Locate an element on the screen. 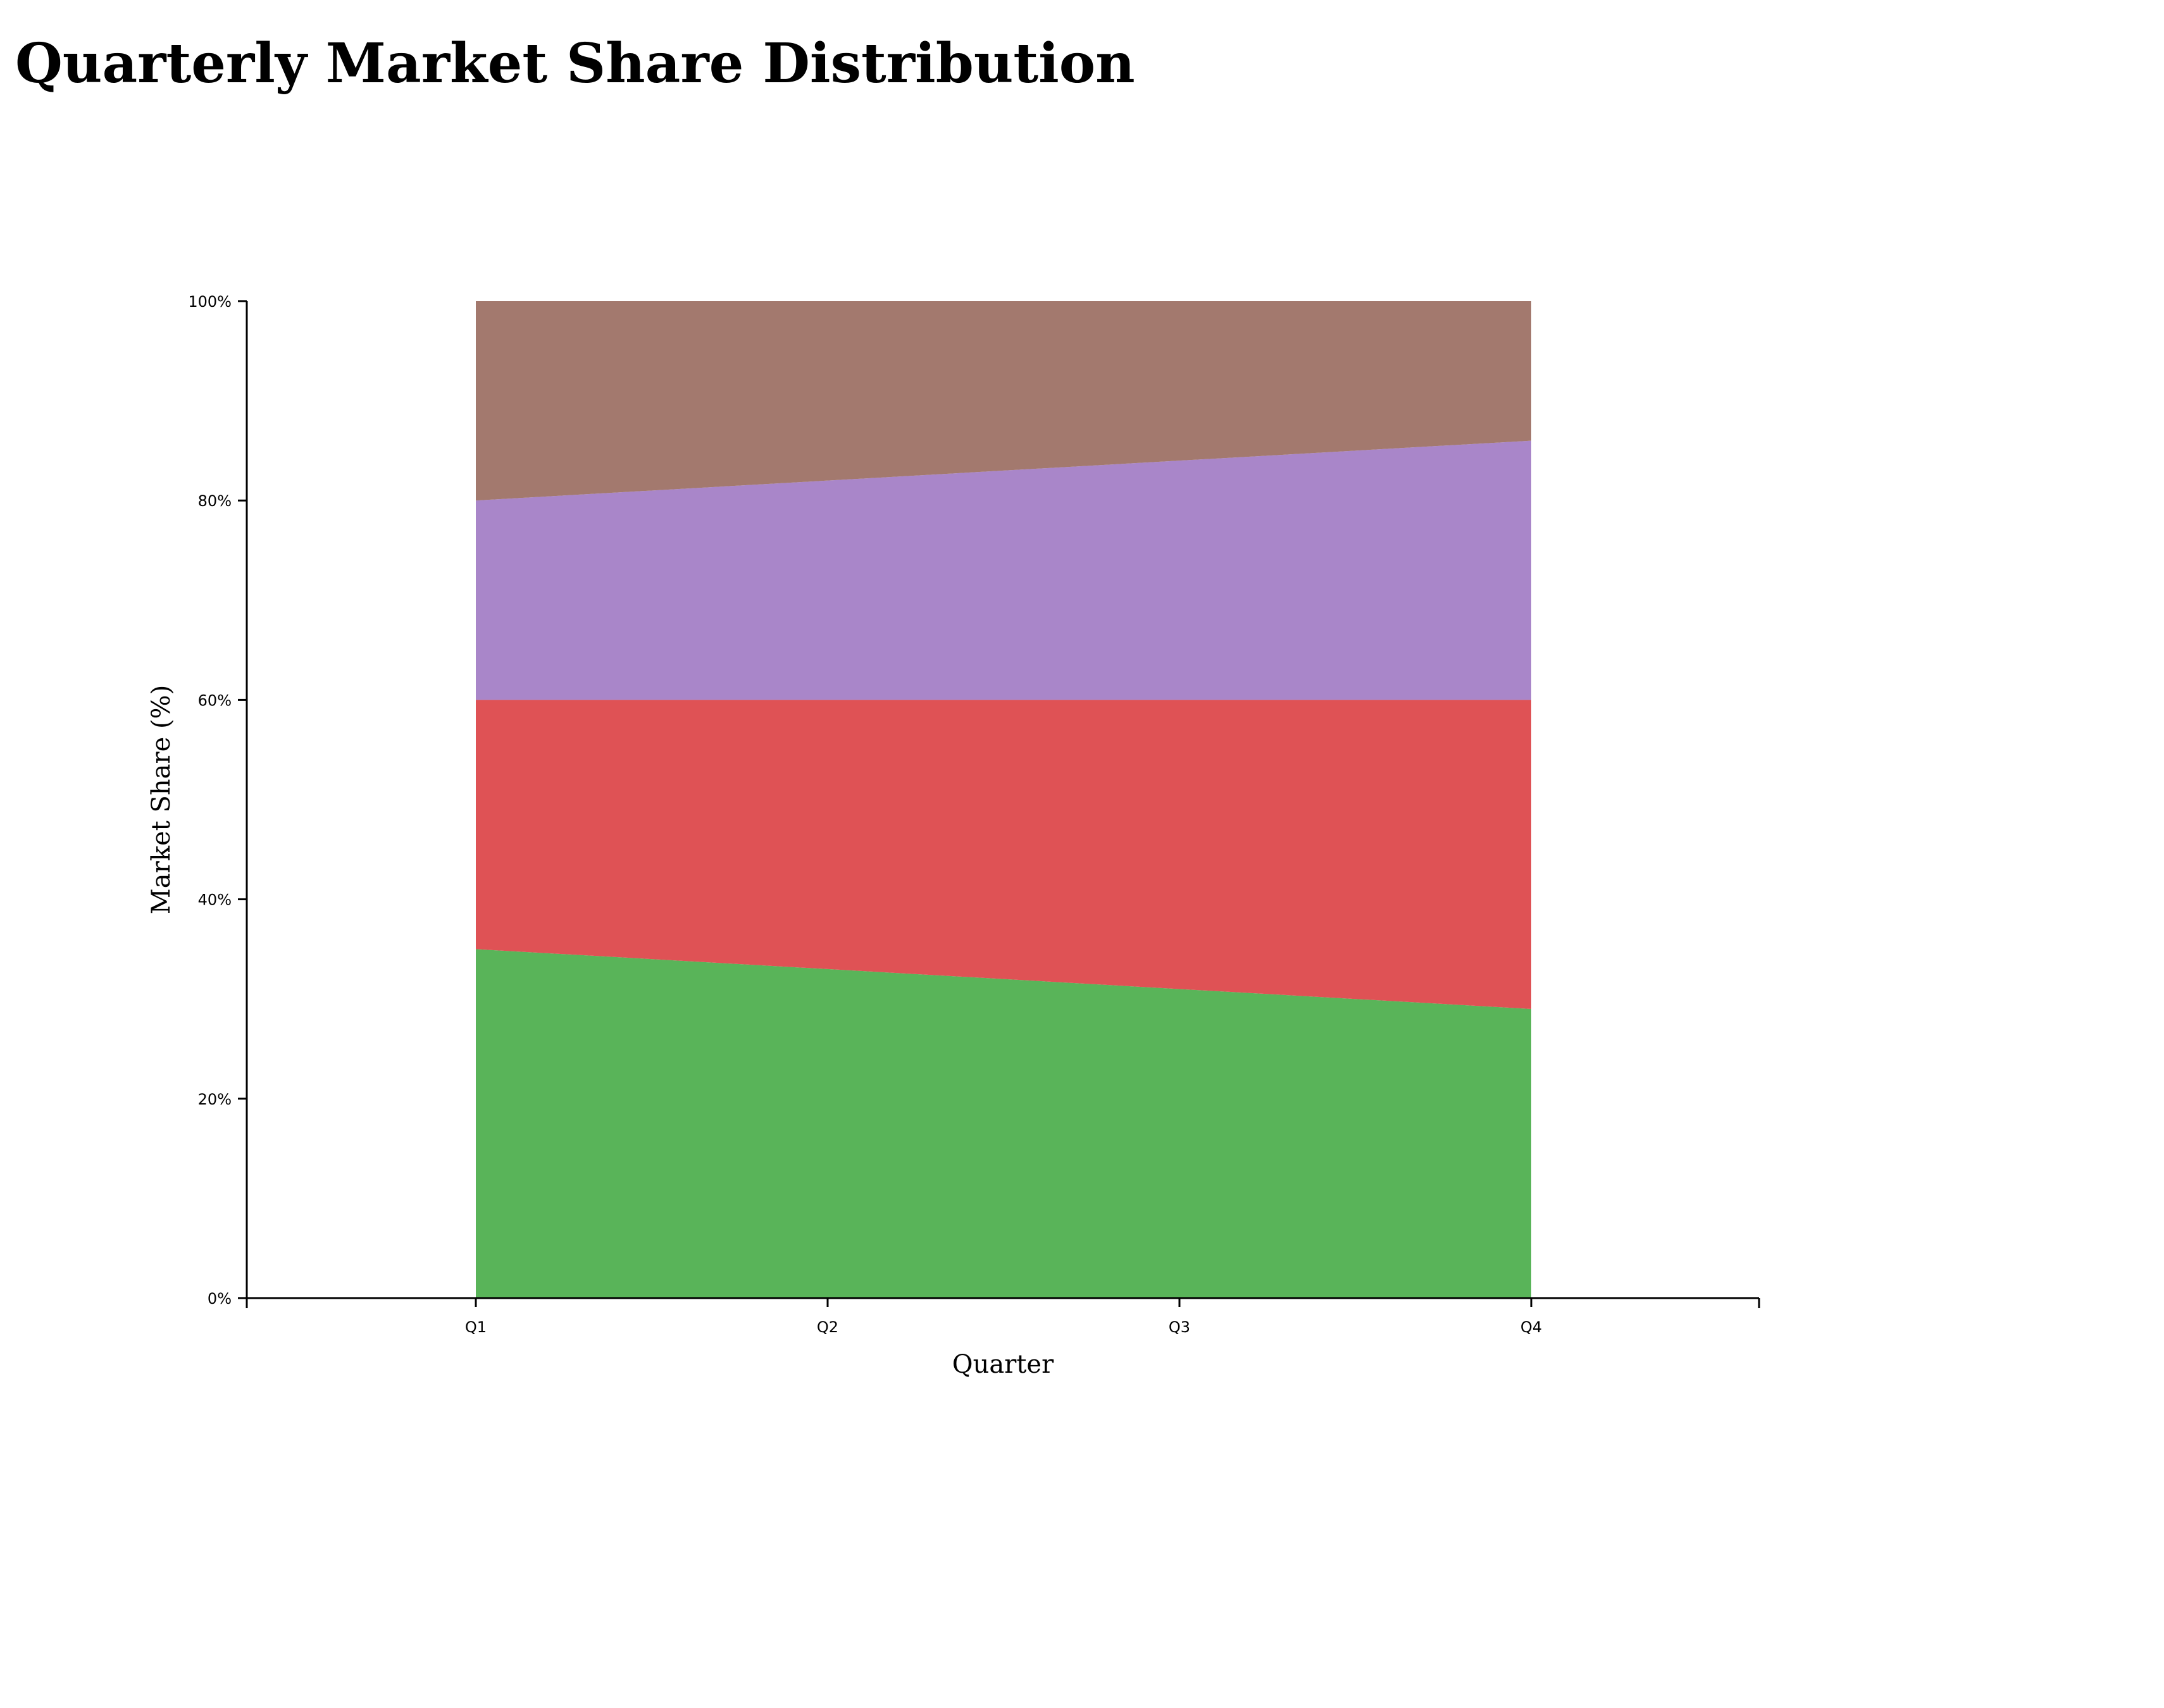  y-tick-label: 80% is located at coordinates (215, 501).